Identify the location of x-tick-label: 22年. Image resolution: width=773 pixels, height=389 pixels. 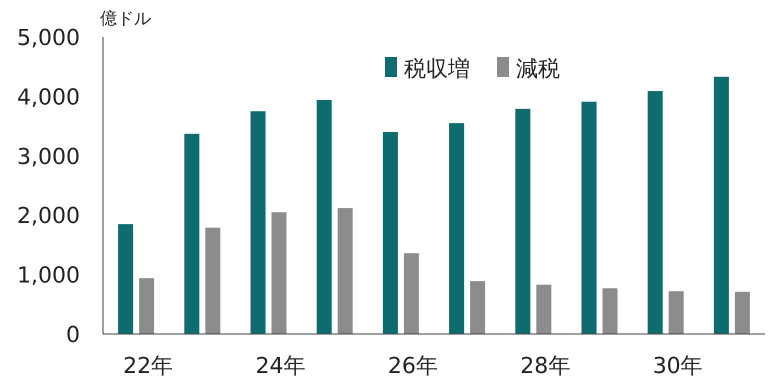
(148, 366).